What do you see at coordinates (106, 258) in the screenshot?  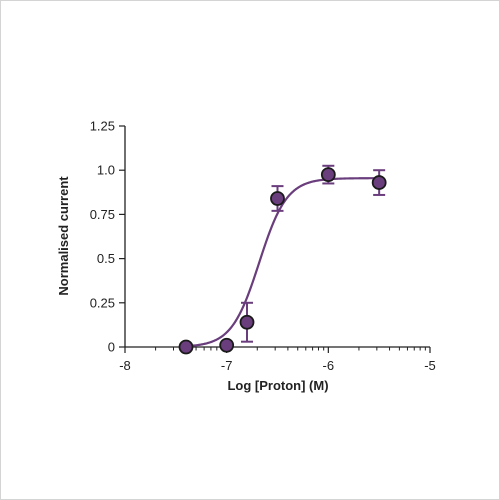 I see `y-tick-label: 0.5` at bounding box center [106, 258].